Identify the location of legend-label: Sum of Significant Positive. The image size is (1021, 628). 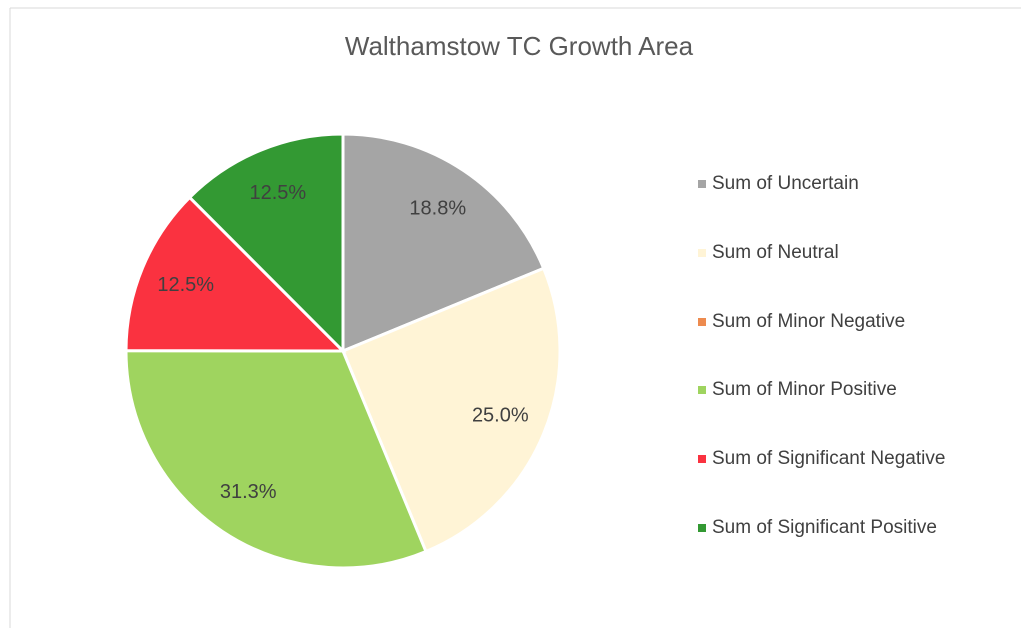
(824, 527).